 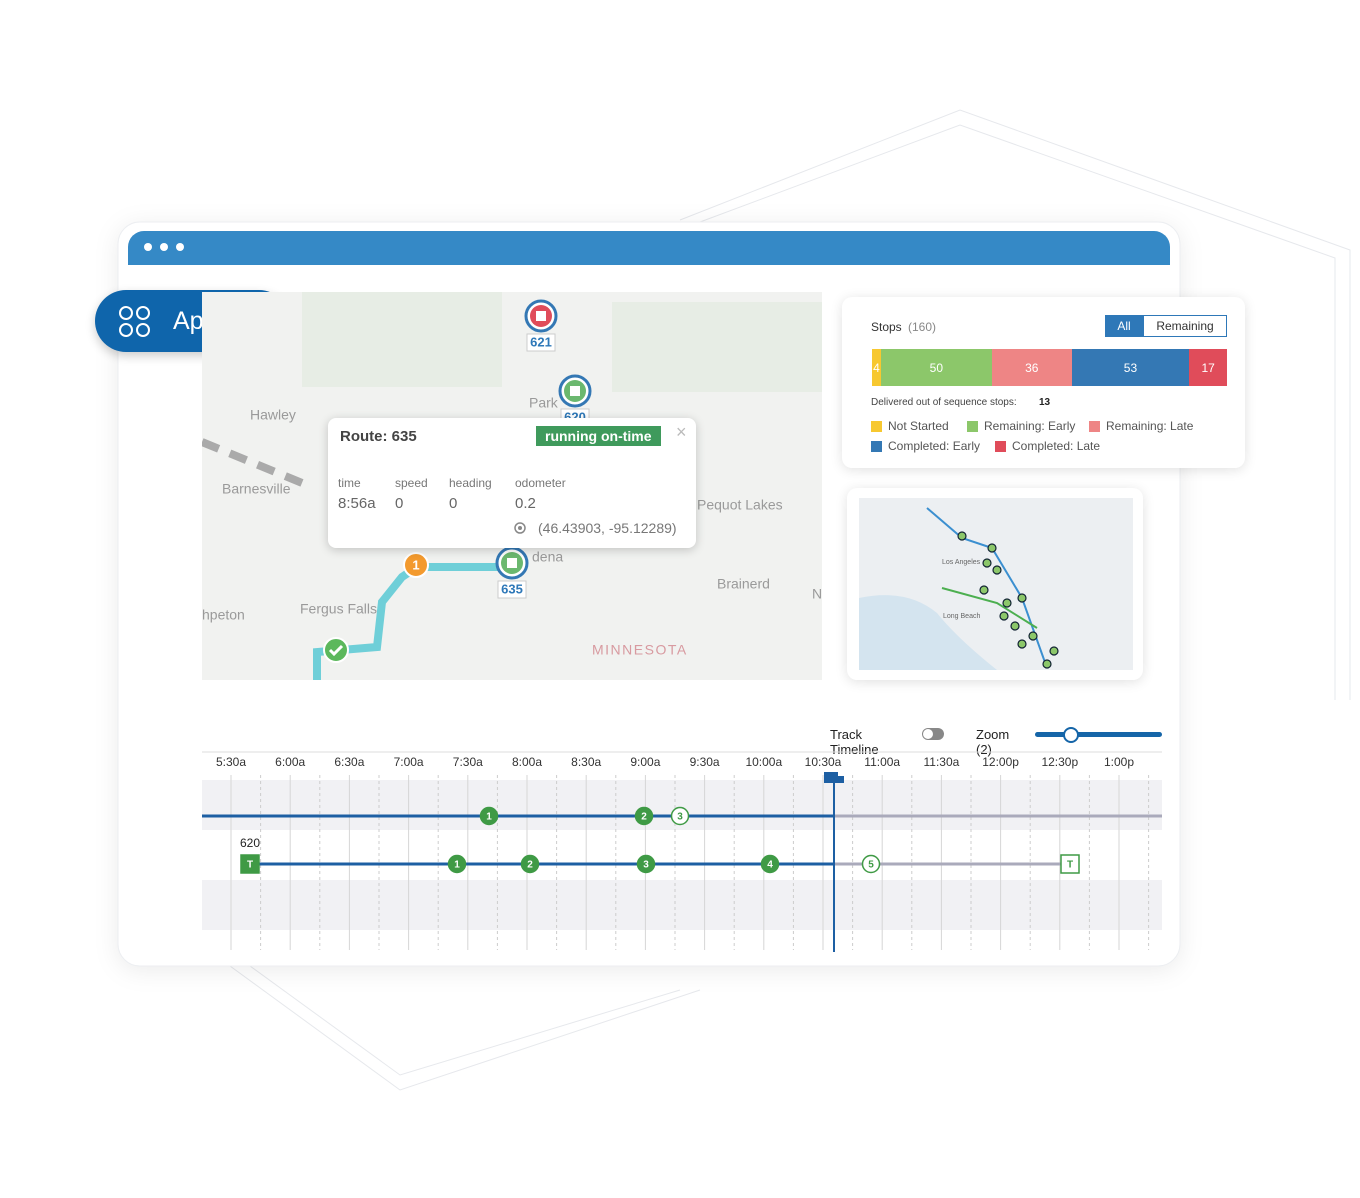 What do you see at coordinates (547, 557) in the screenshot?
I see `place-label: dena` at bounding box center [547, 557].